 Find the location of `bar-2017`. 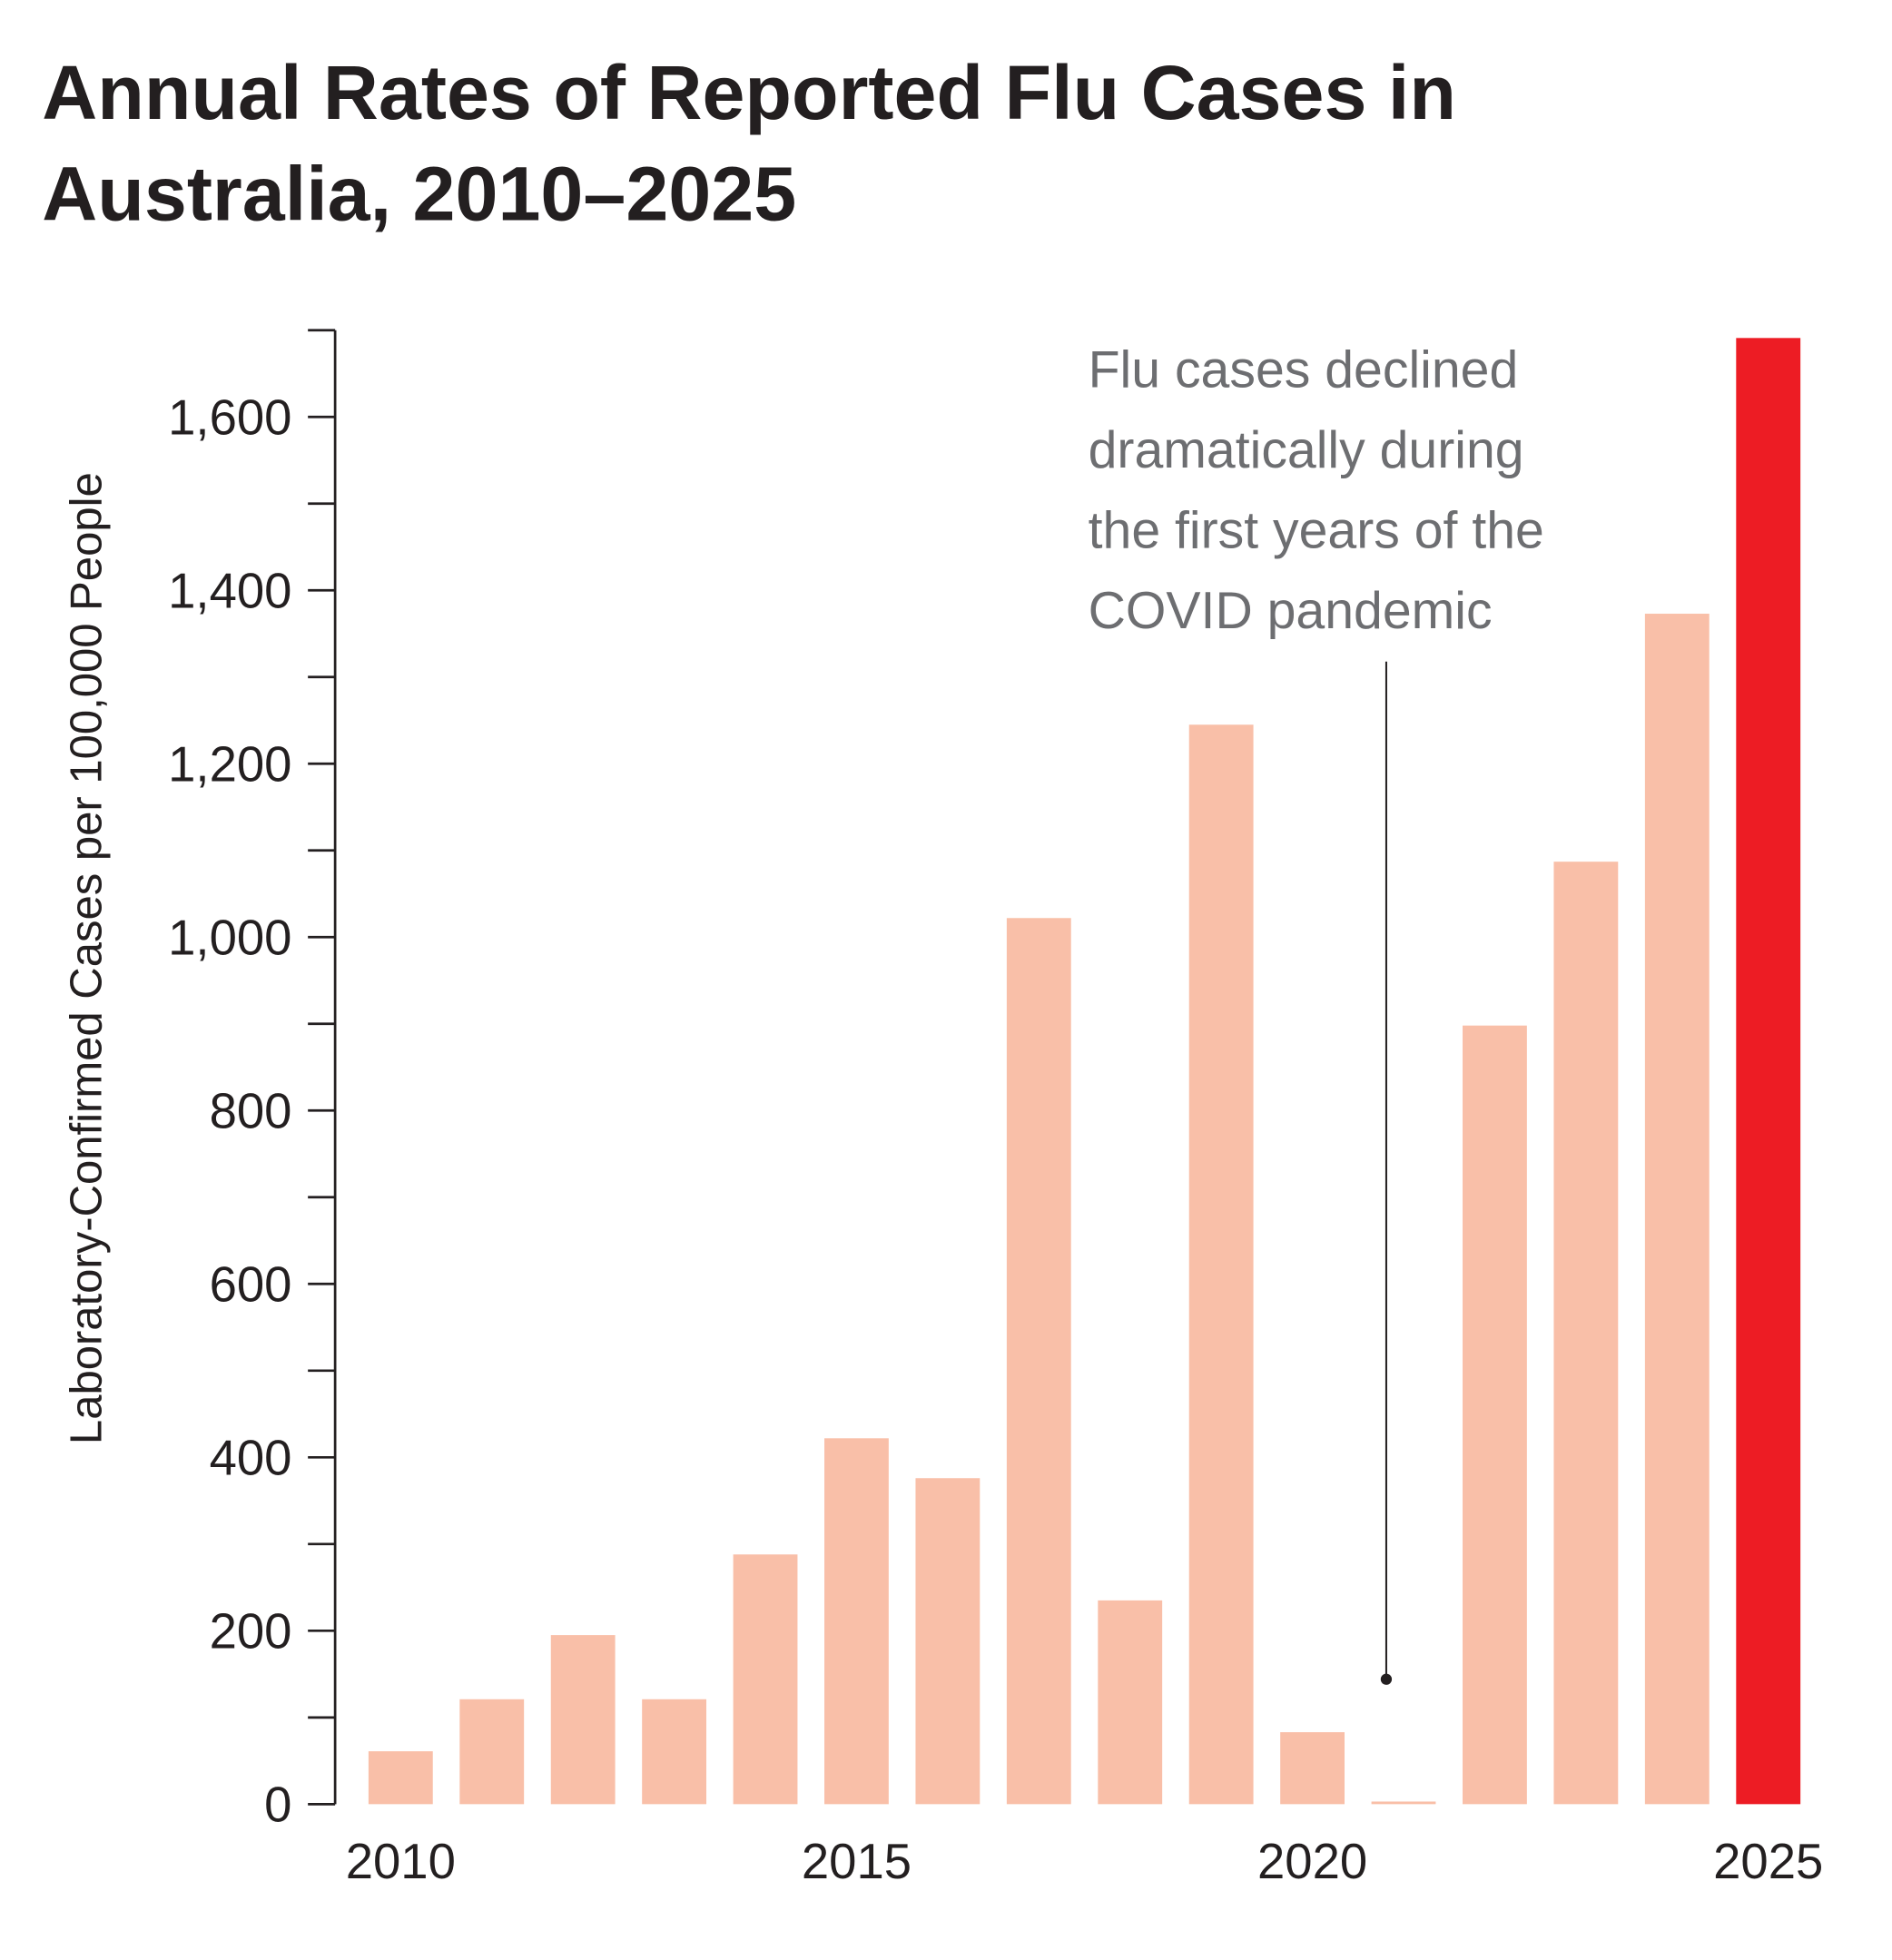

bar-2017 is located at coordinates (1038, 1361).